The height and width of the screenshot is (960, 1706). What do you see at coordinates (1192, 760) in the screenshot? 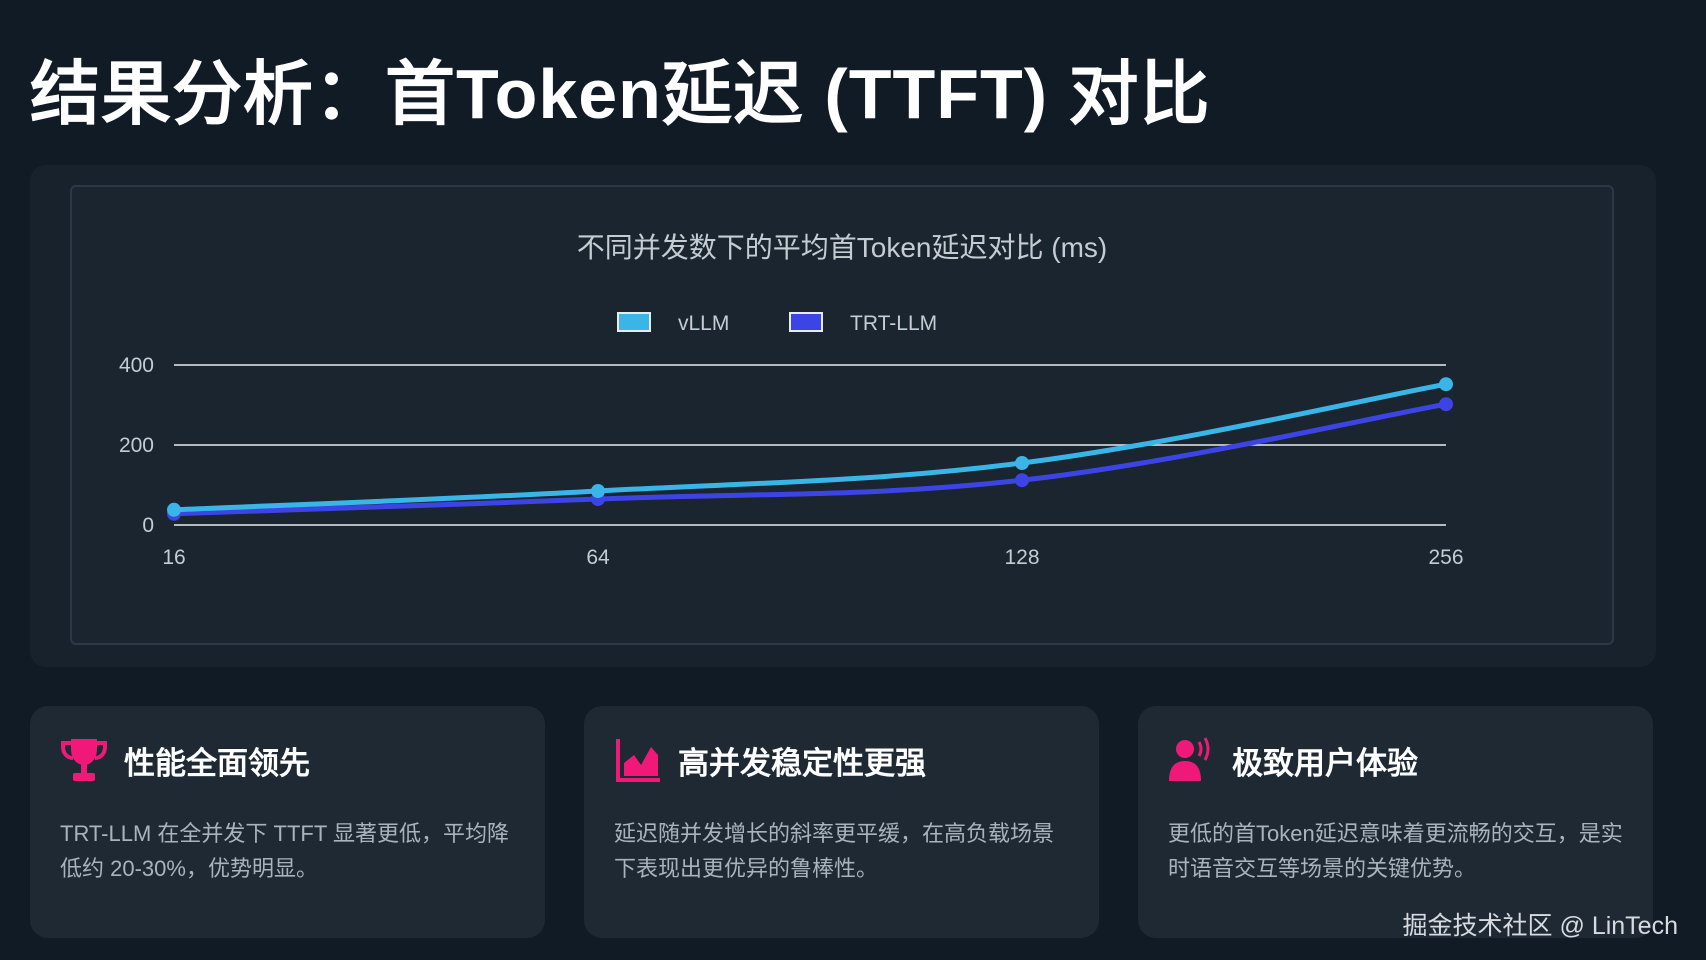
I see `user-speaking-icon` at bounding box center [1192, 760].